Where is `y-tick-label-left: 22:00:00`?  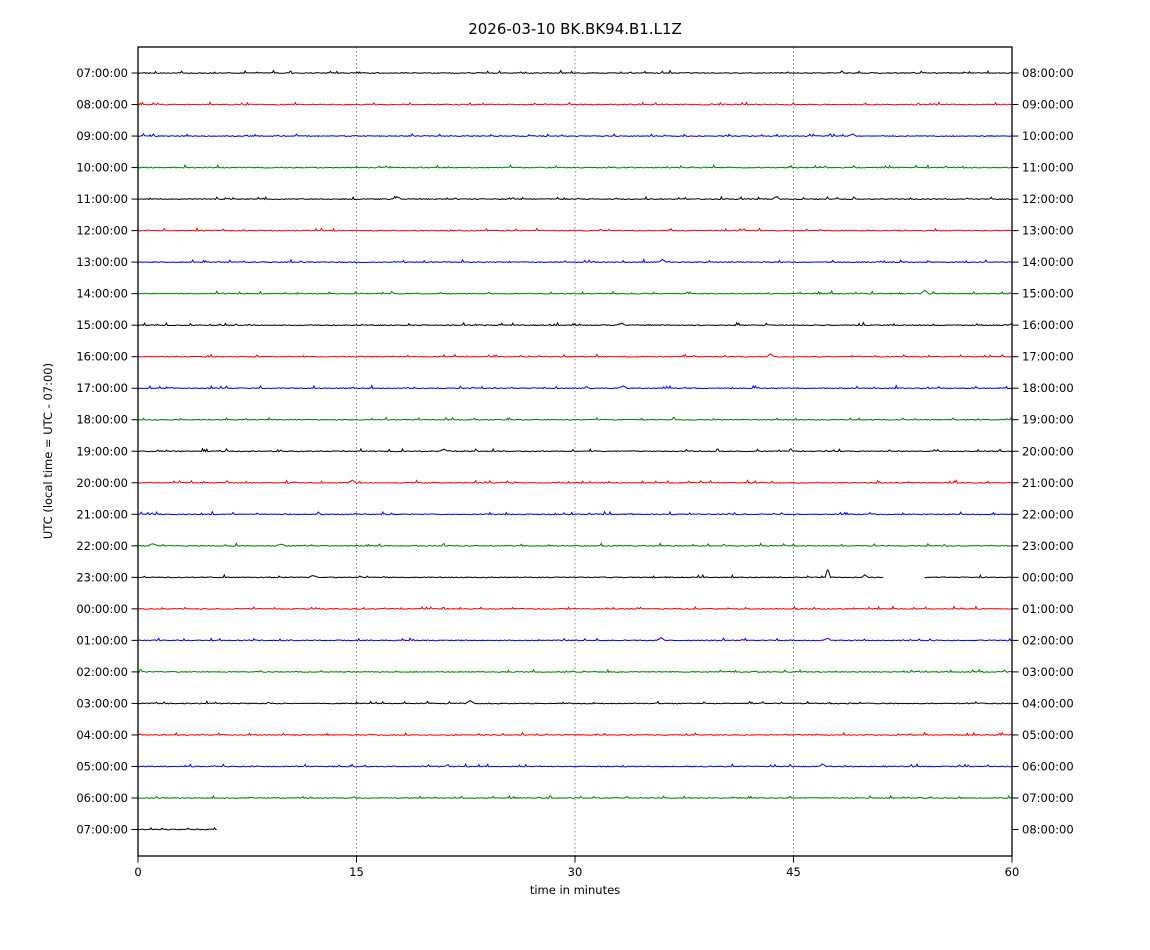 y-tick-label-left: 22:00:00 is located at coordinates (102, 546).